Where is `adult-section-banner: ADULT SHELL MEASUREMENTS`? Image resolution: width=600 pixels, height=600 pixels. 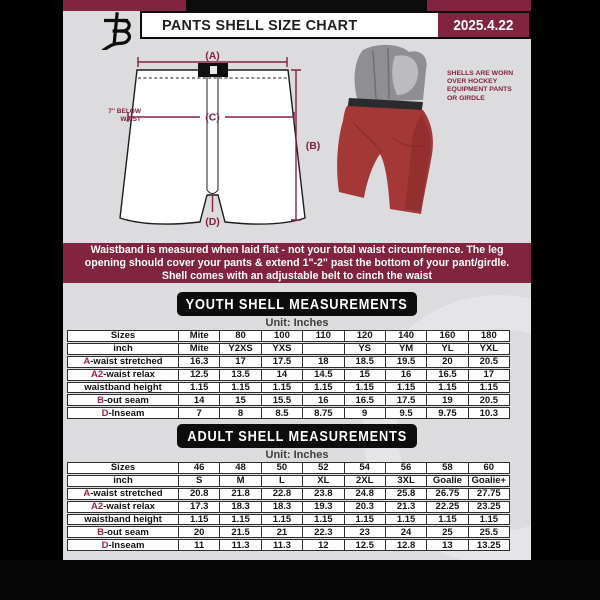
adult-section-banner: ADULT SHELL MEASUREMENTS is located at coordinates (297, 436).